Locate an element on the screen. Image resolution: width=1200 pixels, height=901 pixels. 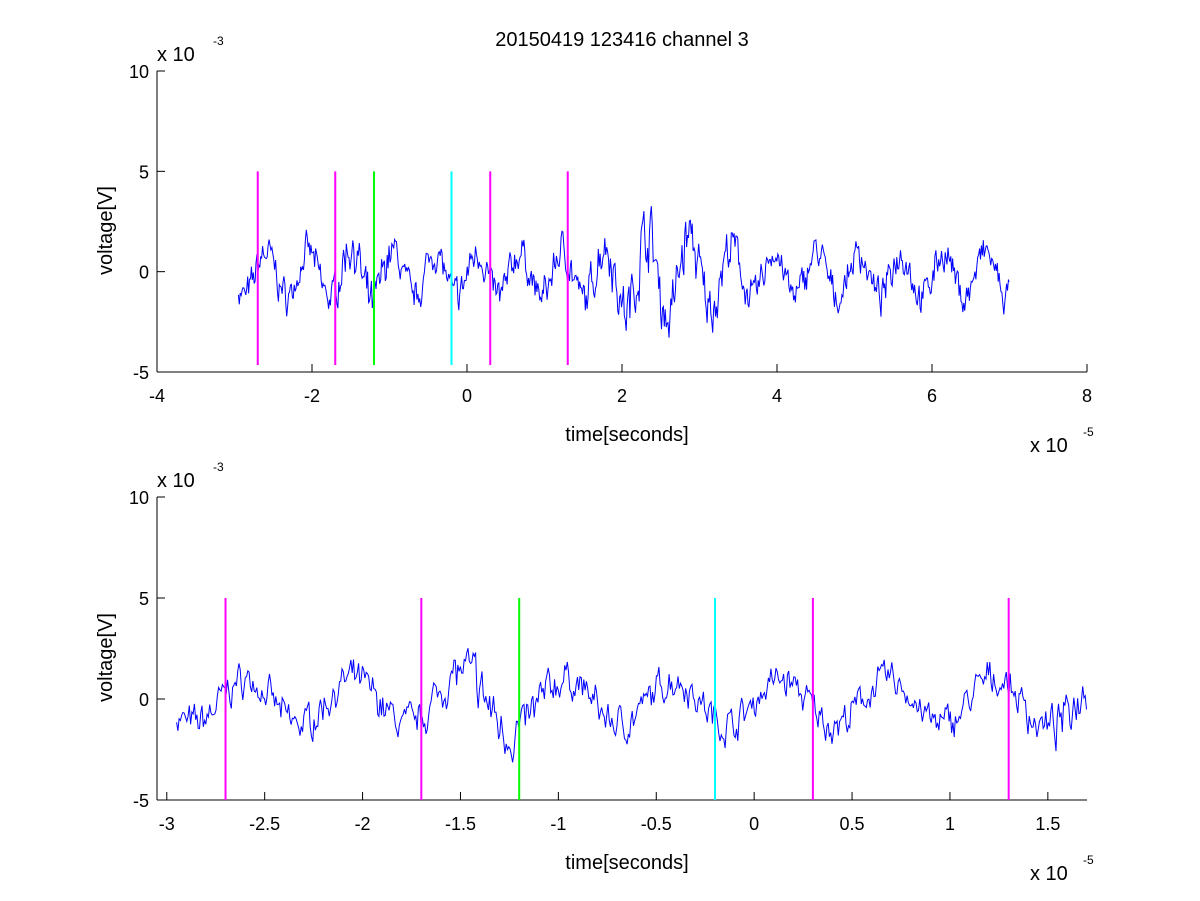
x-tick-label: -0.5 is located at coordinates (656, 824).